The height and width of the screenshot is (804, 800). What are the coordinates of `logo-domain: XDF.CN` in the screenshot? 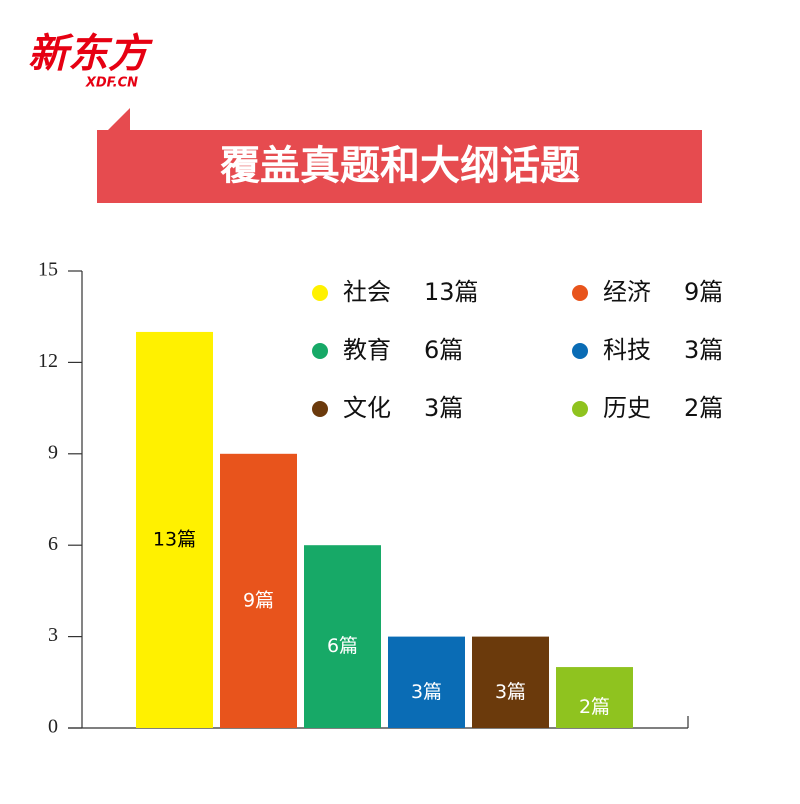 It's located at (111, 83).